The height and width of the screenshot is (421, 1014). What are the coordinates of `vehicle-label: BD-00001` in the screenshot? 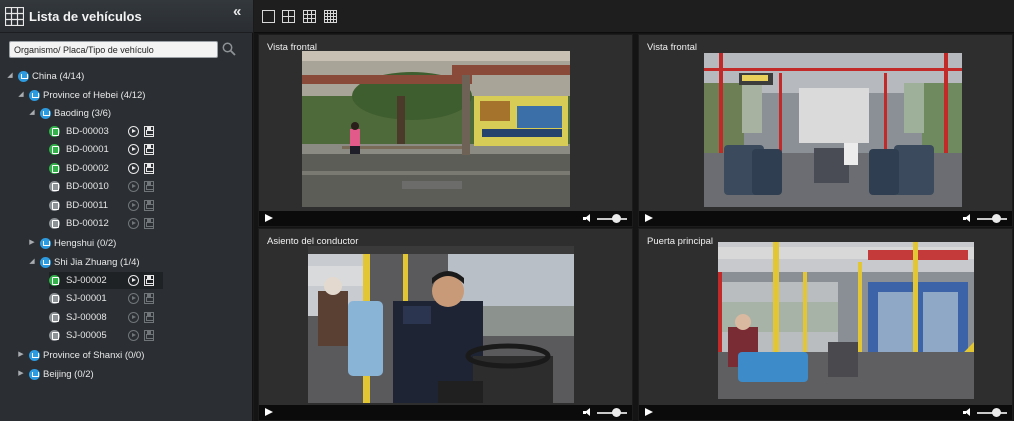 It's located at (87, 149).